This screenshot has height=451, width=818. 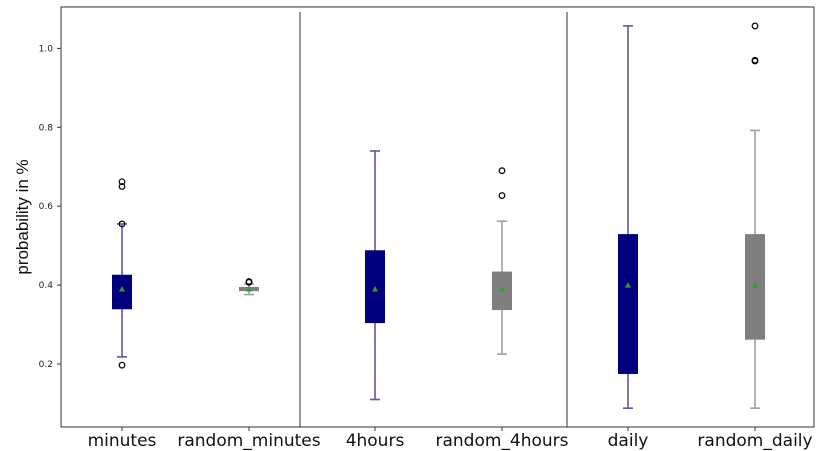 What do you see at coordinates (375, 275) in the screenshot?
I see `box-4hours` at bounding box center [375, 275].